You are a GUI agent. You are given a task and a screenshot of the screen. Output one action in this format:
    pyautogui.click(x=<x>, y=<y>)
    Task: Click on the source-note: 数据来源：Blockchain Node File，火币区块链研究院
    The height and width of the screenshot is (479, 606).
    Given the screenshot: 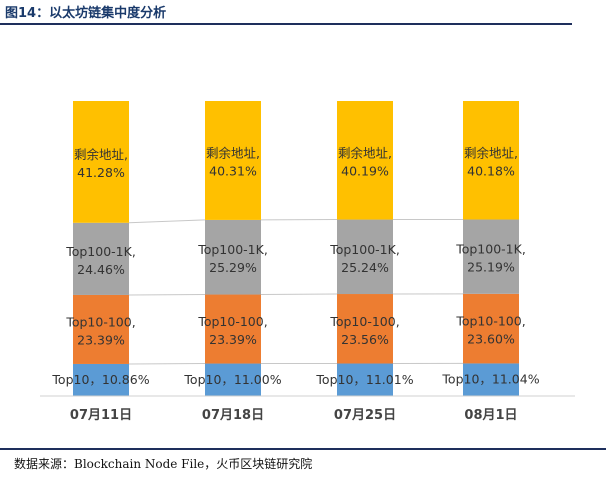 What is the action you would take?
    pyautogui.click(x=163, y=464)
    